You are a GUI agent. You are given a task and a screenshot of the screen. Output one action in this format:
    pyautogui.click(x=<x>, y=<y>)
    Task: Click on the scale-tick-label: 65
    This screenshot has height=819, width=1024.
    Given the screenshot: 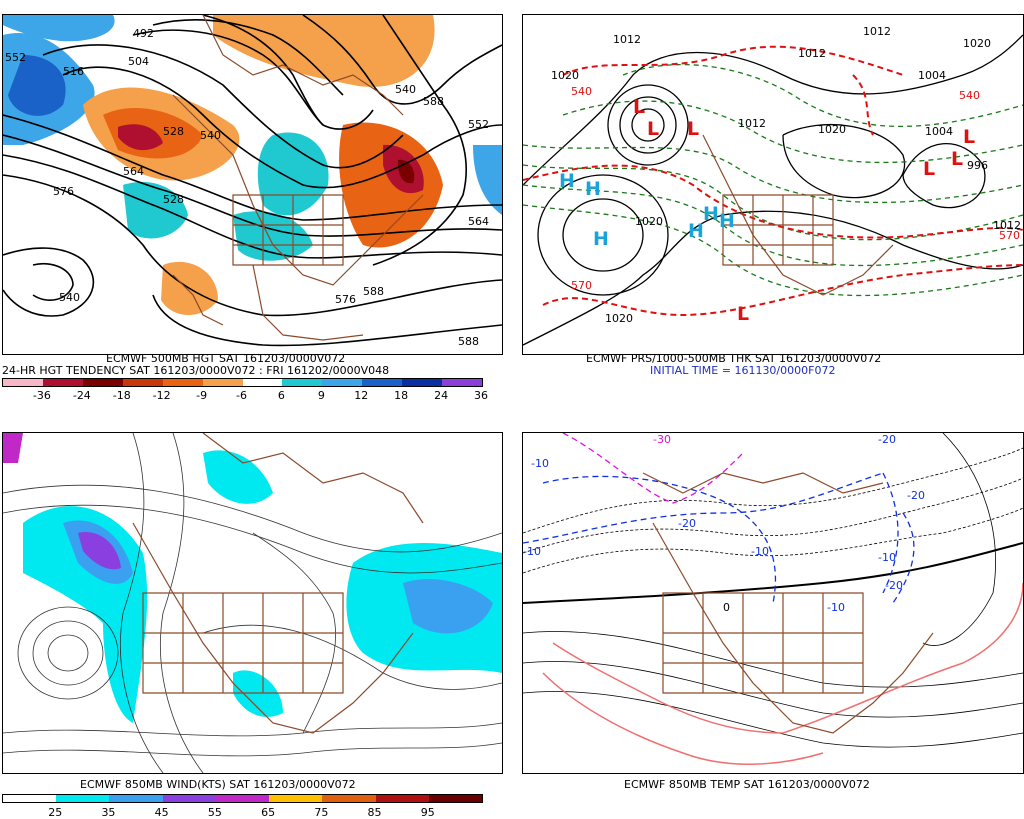 What is the action you would take?
    pyautogui.click(x=268, y=812)
    